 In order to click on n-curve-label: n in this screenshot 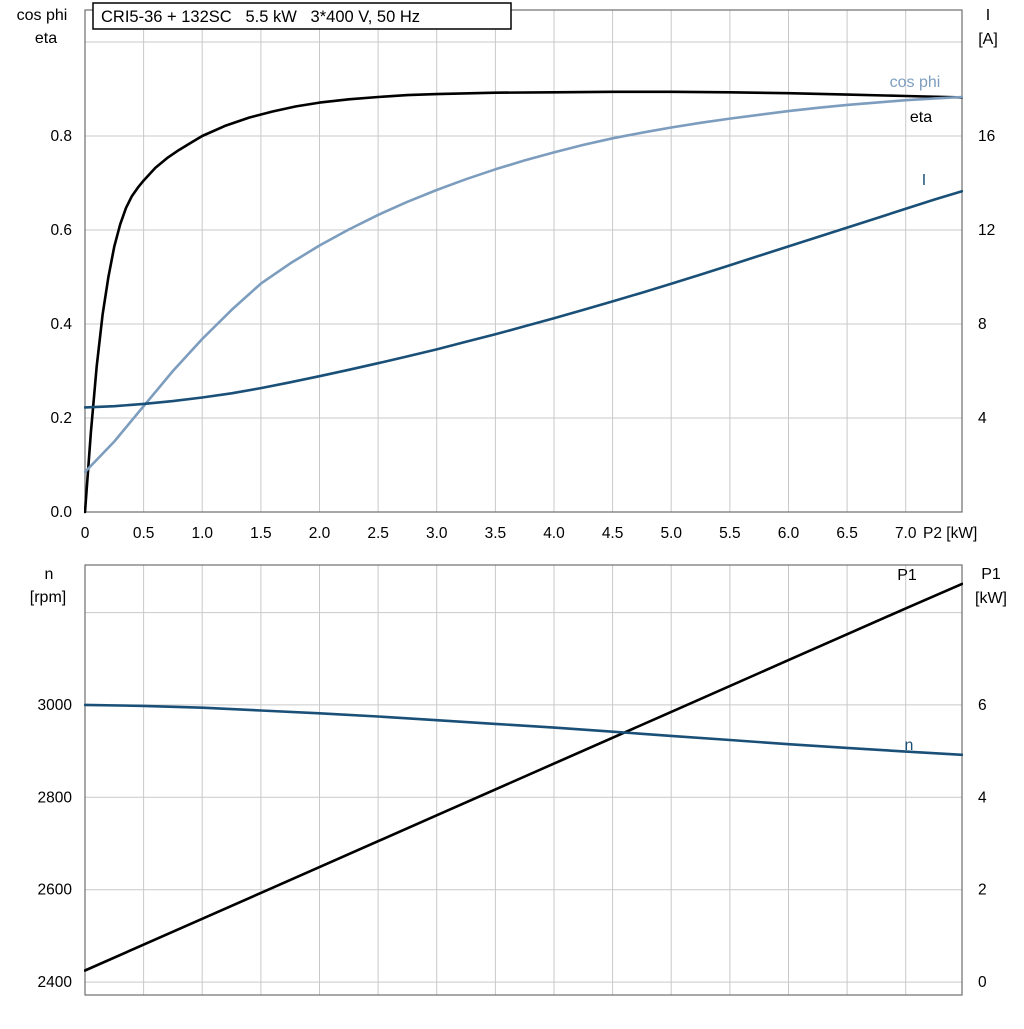, I will do `click(909, 745)`.